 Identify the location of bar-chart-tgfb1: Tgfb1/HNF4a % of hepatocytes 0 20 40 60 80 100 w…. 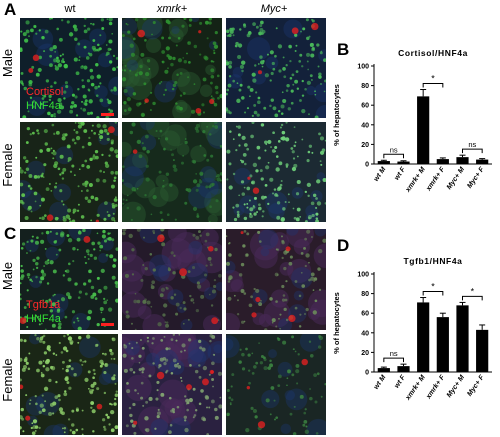
(412, 329).